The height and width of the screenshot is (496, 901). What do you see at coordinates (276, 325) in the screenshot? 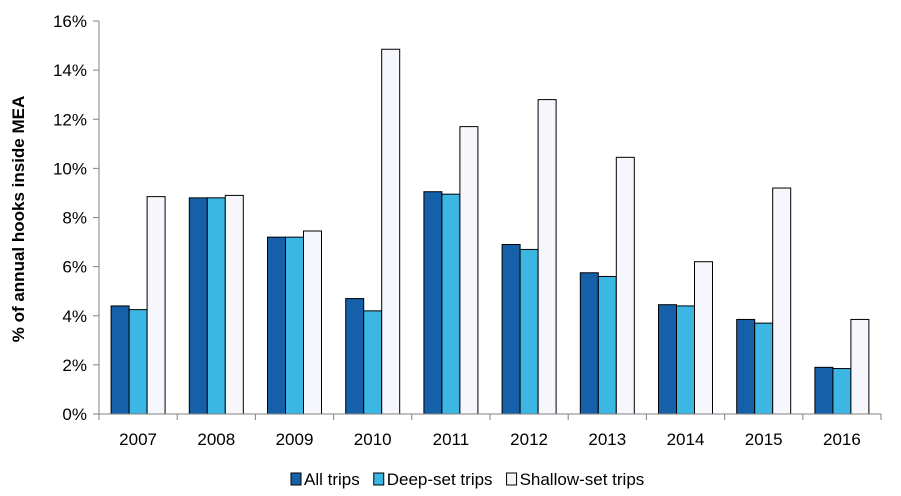
I see `bar-all-trips-2009` at bounding box center [276, 325].